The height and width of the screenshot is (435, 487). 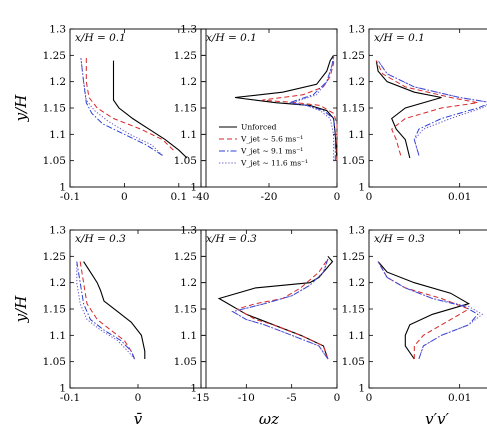 I want to click on legend-label-v116: V_jet ∼ 11.6 ms⁻¹, so click(x=274, y=163).